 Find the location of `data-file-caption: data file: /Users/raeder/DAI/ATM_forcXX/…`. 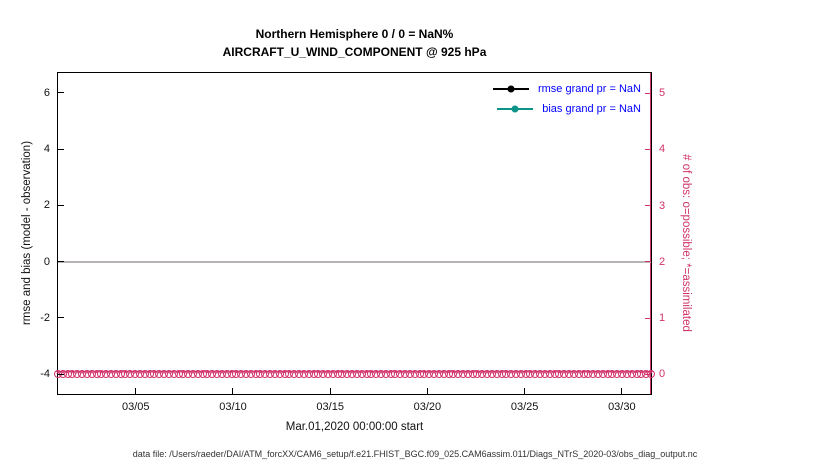

data-file-caption: data file: /Users/raeder/DAI/ATM_forcXX/… is located at coordinates (415, 454).